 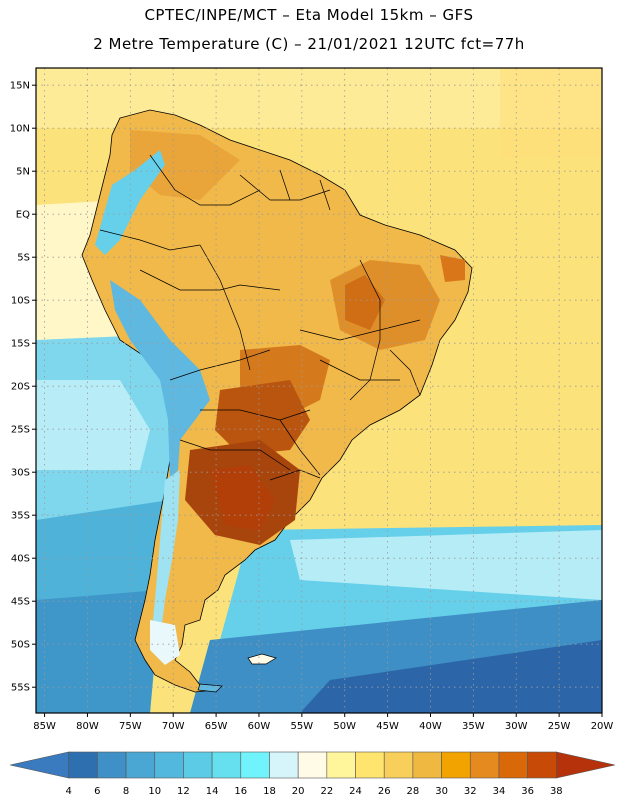 I want to click on lon-tick-label: 50W, so click(x=344, y=726).